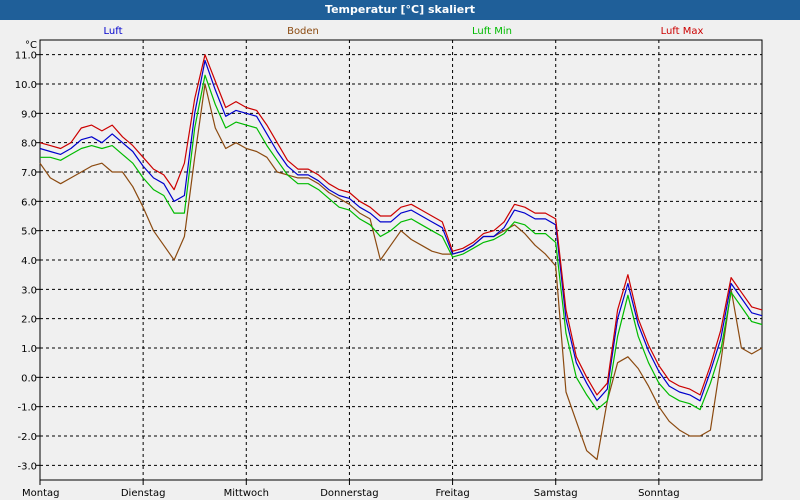 This screenshot has width=800, height=500. Describe the element at coordinates (29, 173) in the screenshot. I see `y-tick-label: 7.0` at that location.